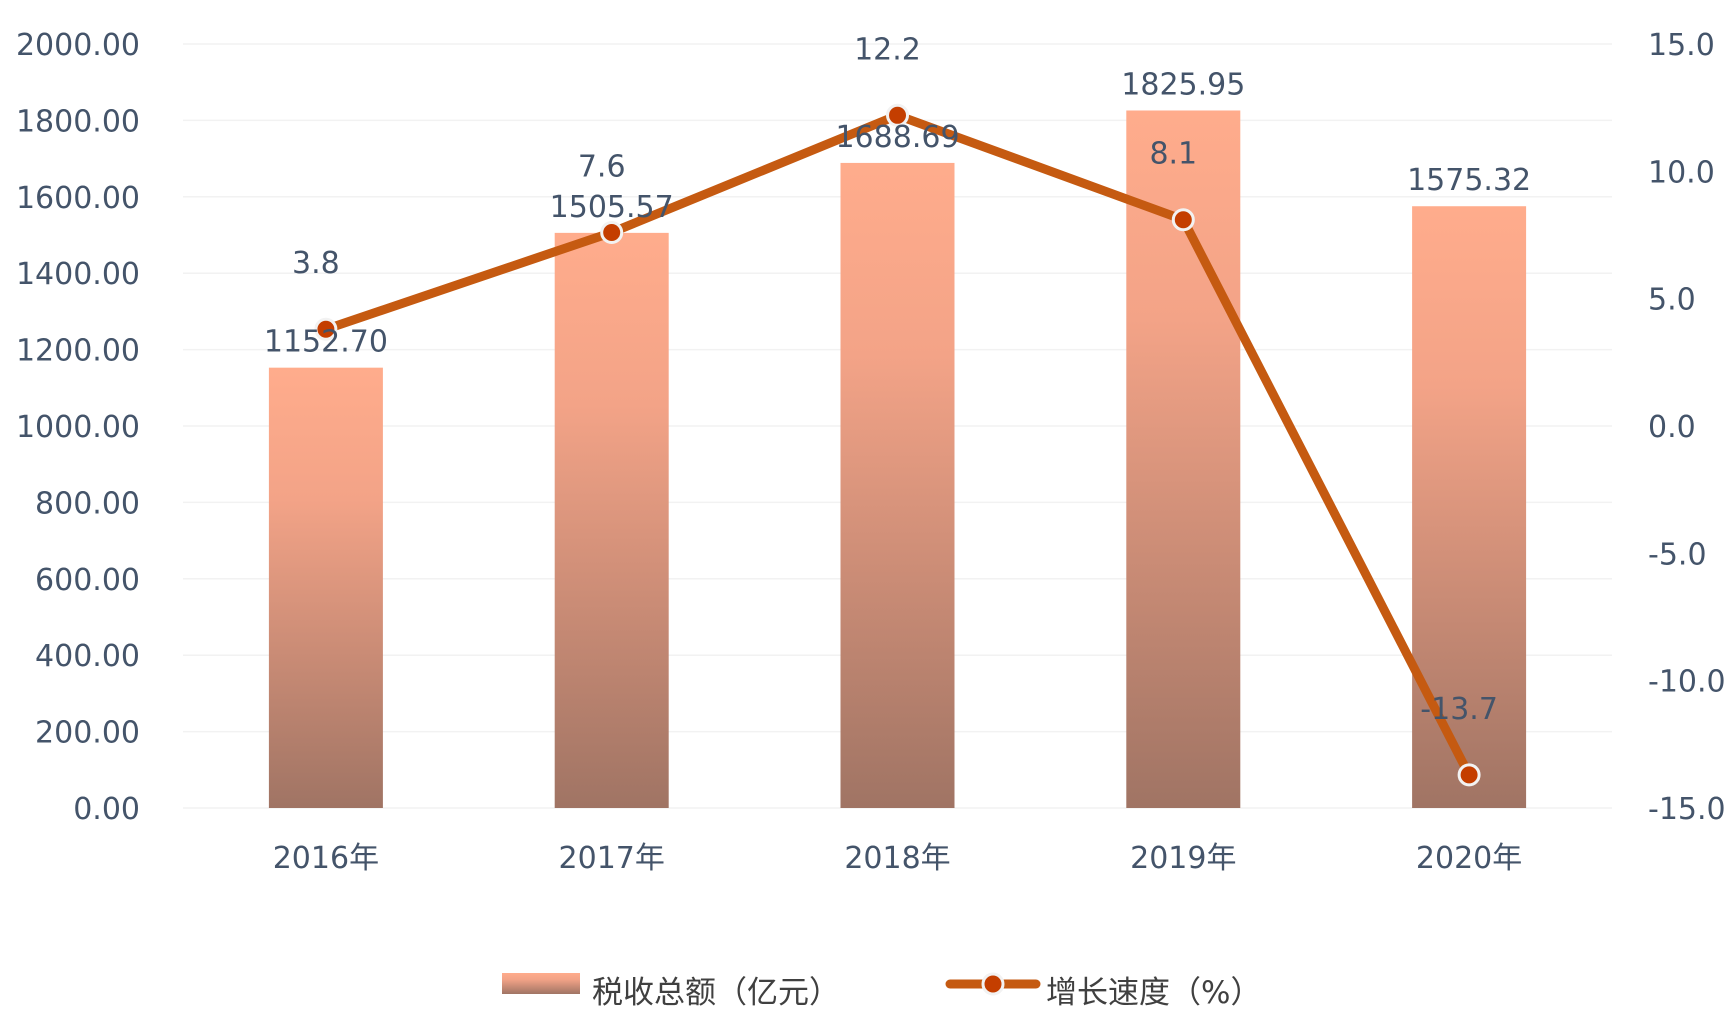  What do you see at coordinates (1677, 554) in the screenshot?
I see `right-tick-label: -5.0` at bounding box center [1677, 554].